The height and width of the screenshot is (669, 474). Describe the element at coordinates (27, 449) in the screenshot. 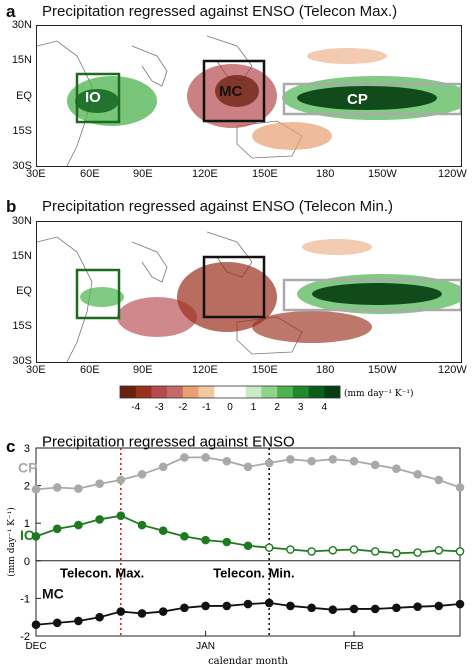

I see `y-tick-label: 3` at that location.